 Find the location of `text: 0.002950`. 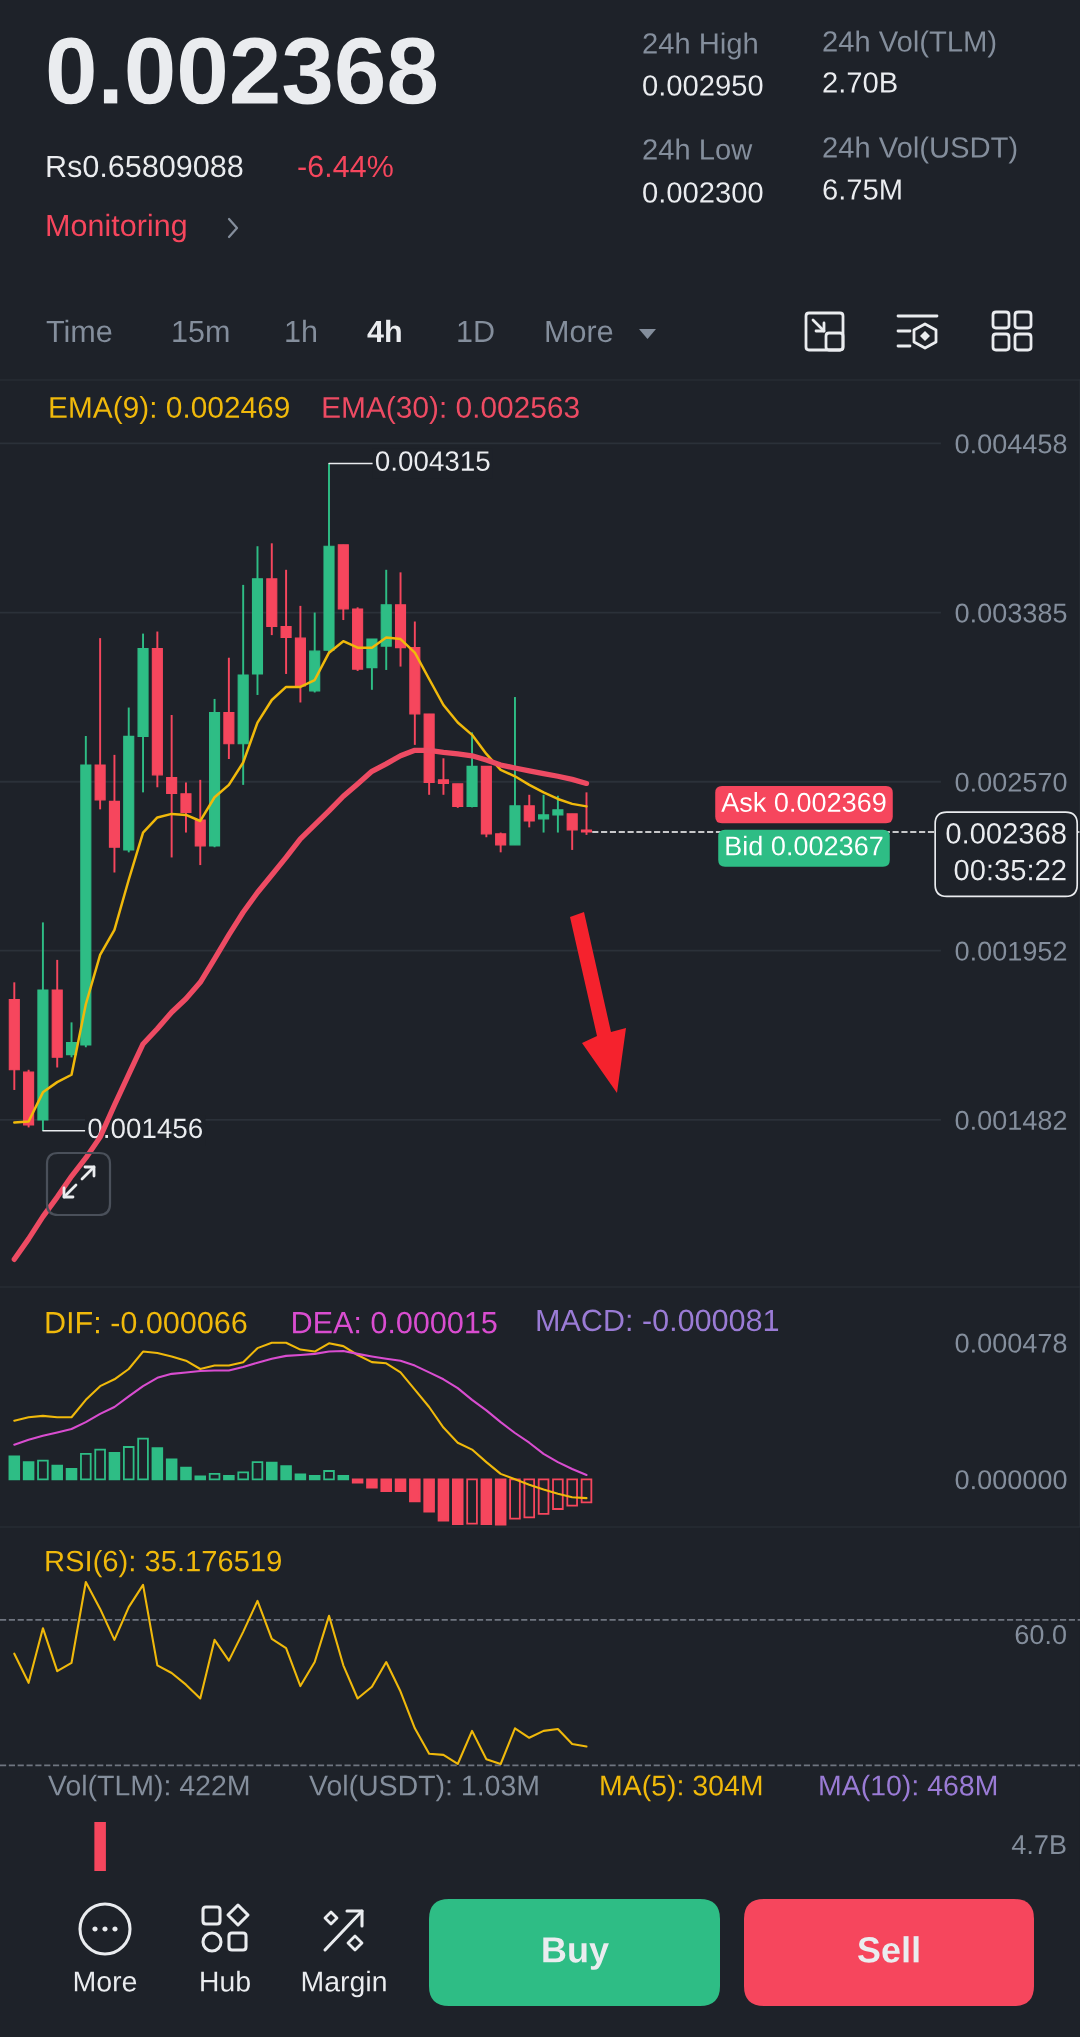

text: 0.002950 is located at coordinates (703, 85).